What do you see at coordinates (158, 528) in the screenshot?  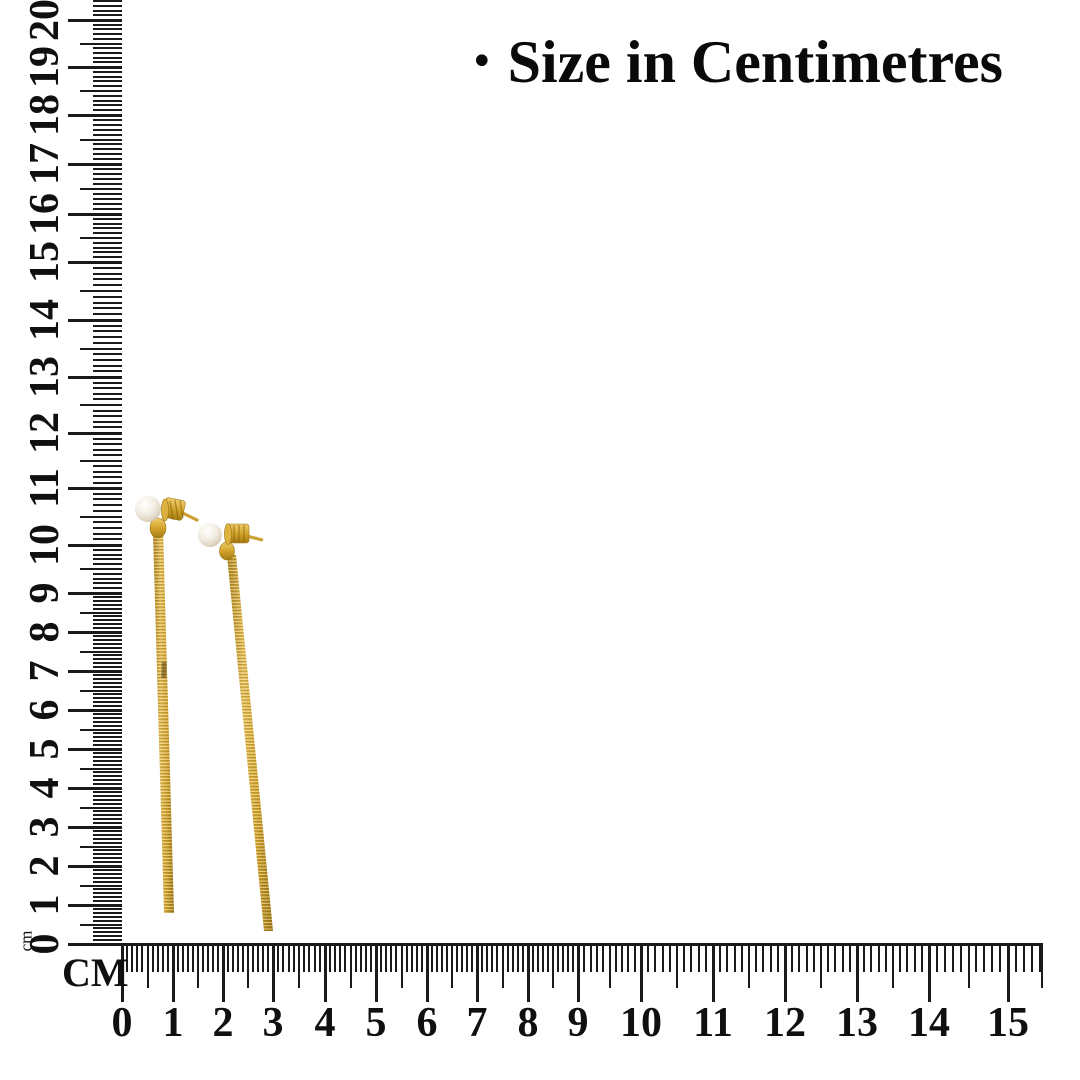 I see `chain-bail-left` at bounding box center [158, 528].